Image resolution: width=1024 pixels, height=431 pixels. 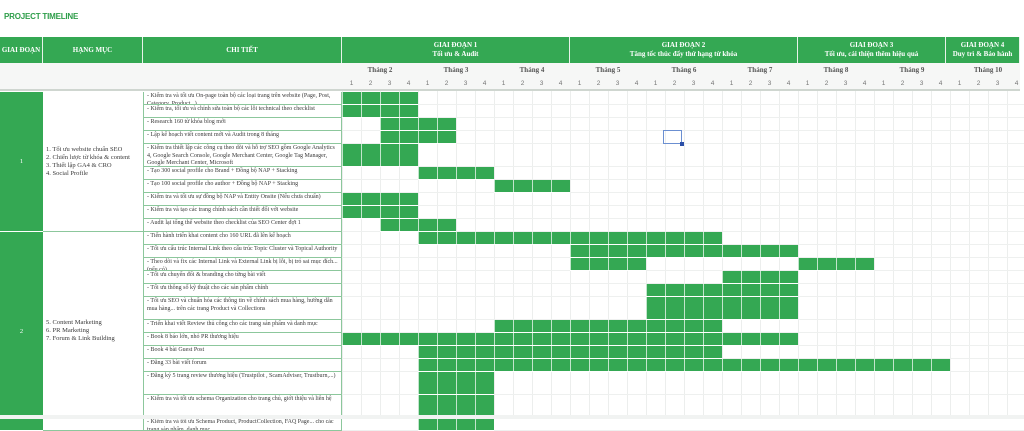 What do you see at coordinates (21, 50) in the screenshot?
I see `header-phase: GIAI ĐOẠN` at bounding box center [21, 50].